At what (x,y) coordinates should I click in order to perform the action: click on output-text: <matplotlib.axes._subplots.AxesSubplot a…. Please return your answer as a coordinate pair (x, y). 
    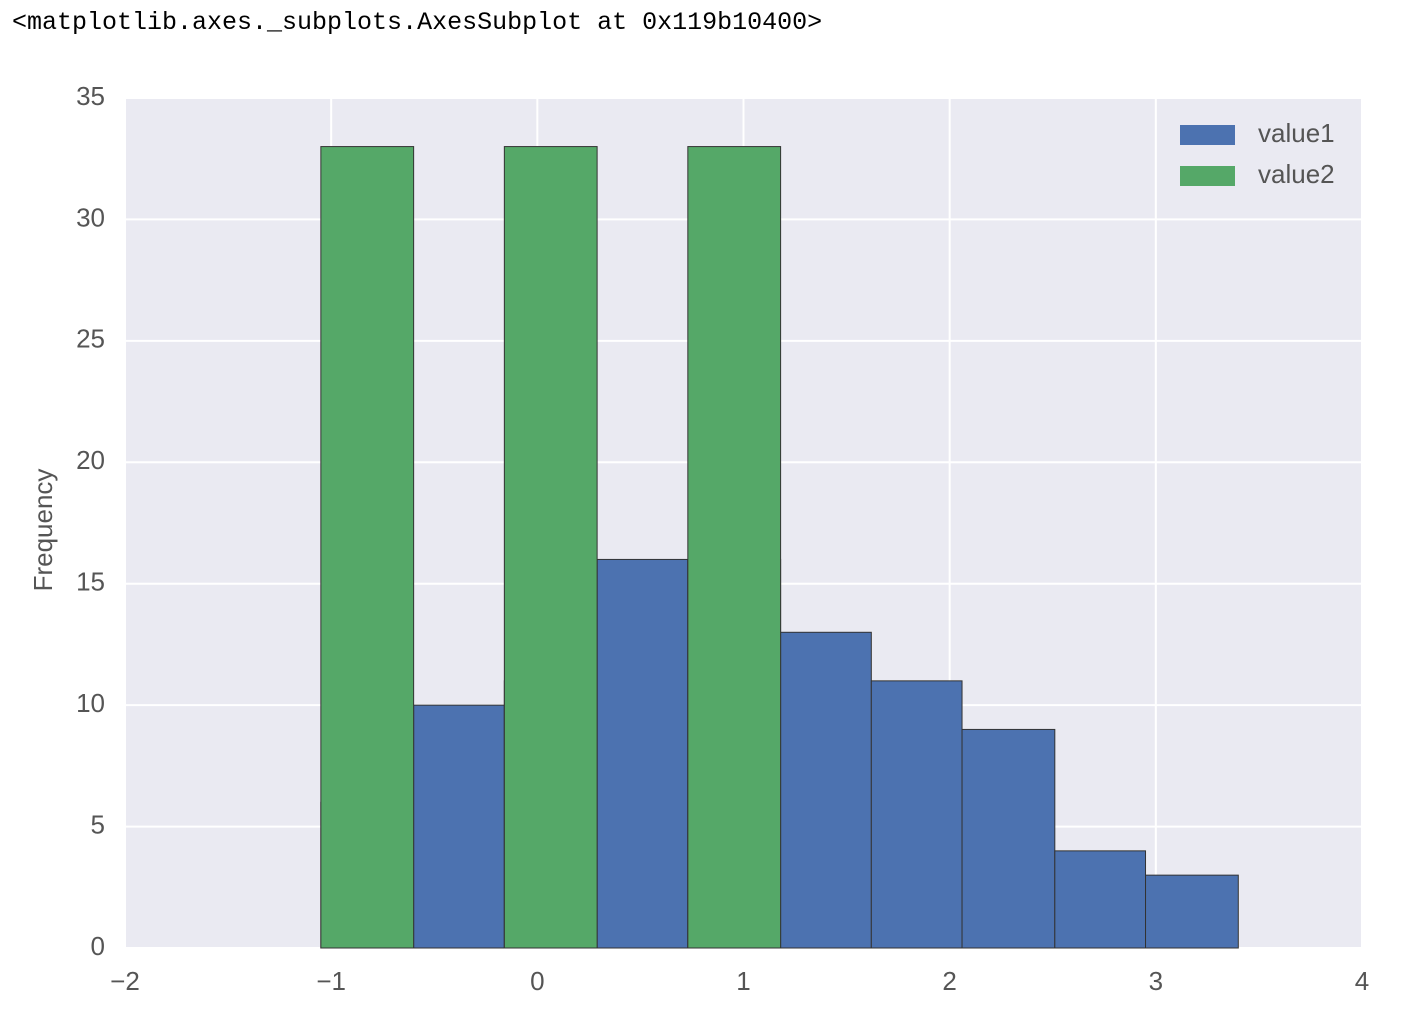
    Looking at the image, I should click on (417, 22).